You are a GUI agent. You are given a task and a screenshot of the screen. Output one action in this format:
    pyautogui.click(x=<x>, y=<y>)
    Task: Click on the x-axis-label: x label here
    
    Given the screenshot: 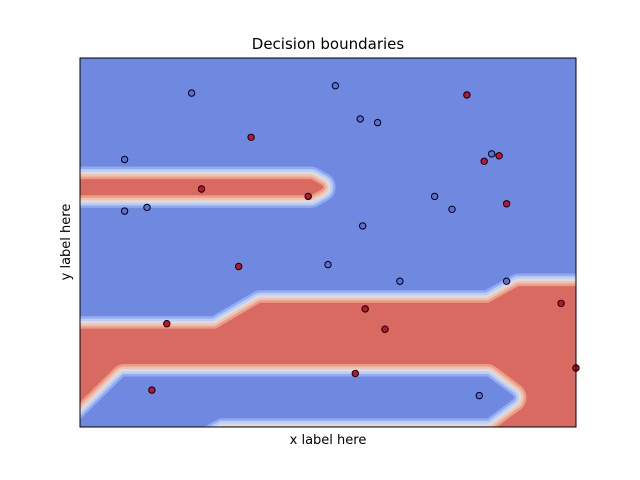 What is the action you would take?
    pyautogui.click(x=328, y=440)
    